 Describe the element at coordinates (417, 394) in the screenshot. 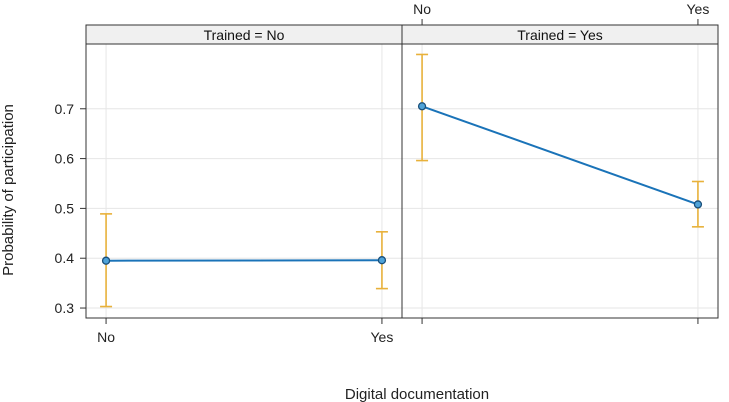

I see `x-axis-title: Digital documentation` at that location.